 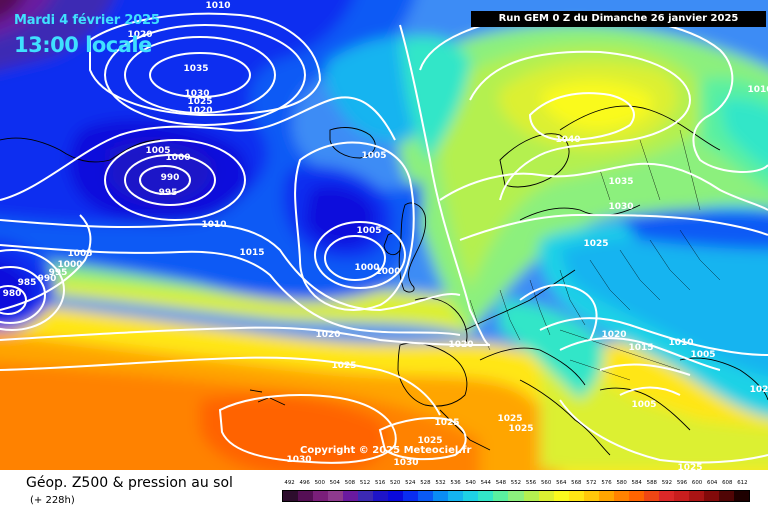 I want to click on copyright-notice: Copyright © 2025 Meteociel.fr, so click(x=386, y=450).